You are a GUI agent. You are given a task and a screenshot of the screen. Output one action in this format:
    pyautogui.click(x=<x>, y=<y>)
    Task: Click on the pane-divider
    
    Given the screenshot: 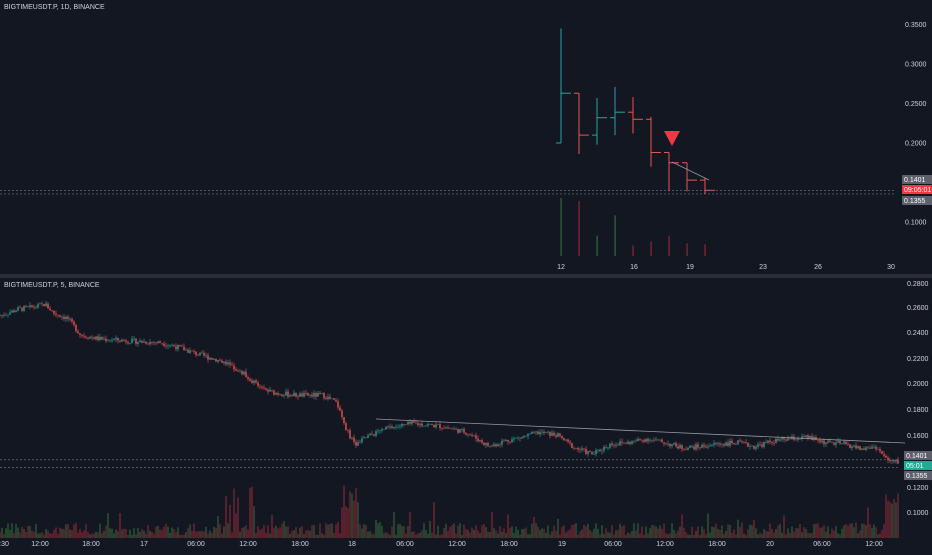 What is the action you would take?
    pyautogui.click(x=466, y=276)
    